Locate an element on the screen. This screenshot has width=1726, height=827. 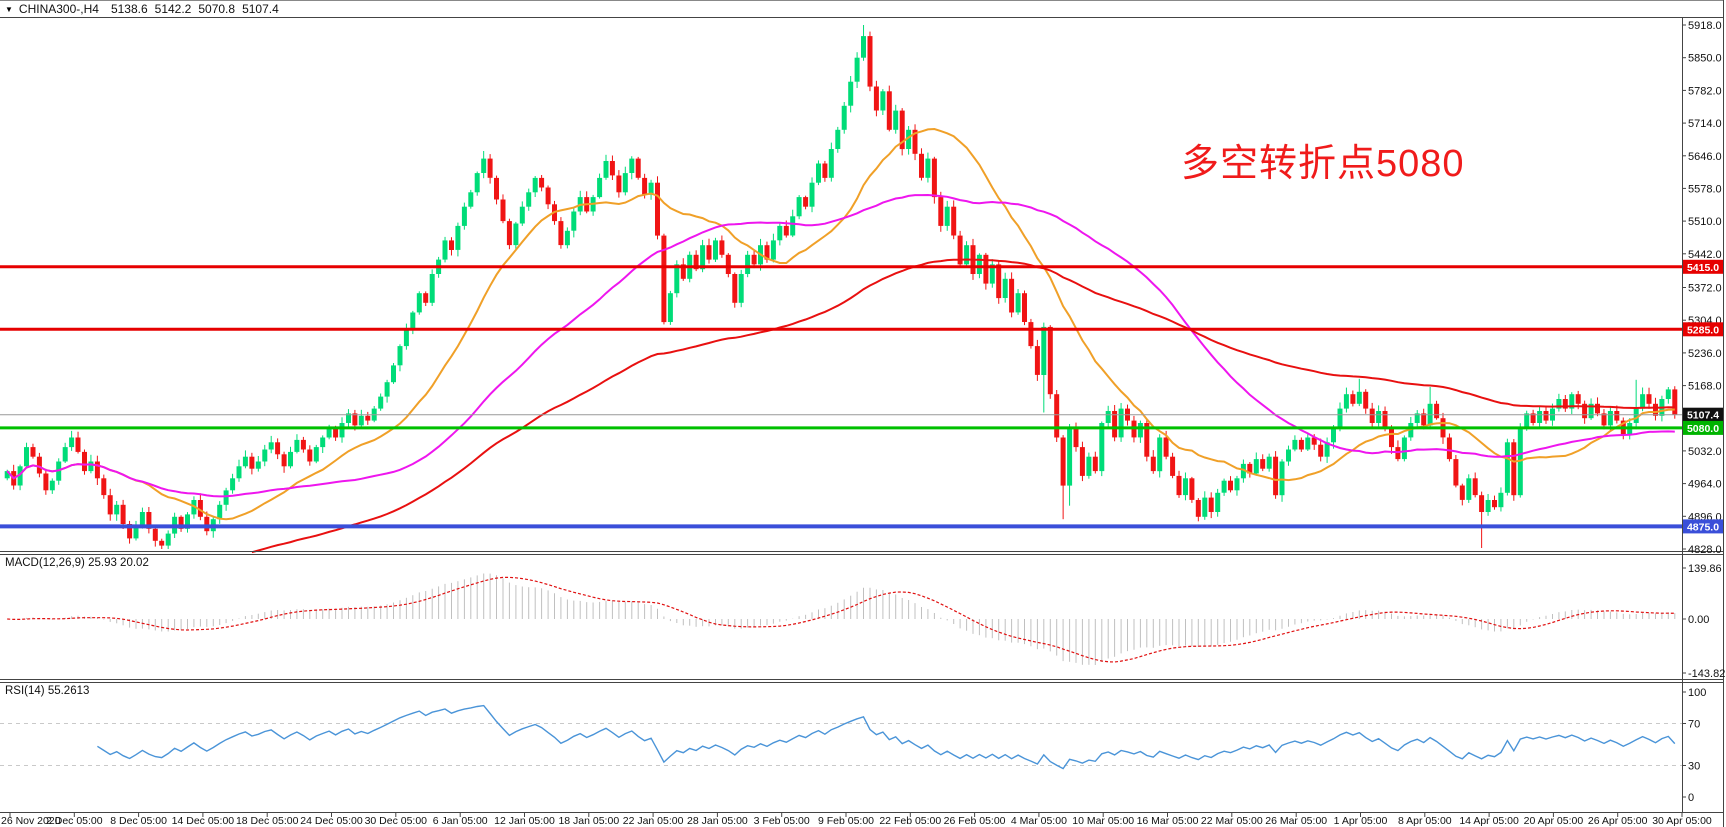
macd-axis-label: 139.86 is located at coordinates (1705, 569).